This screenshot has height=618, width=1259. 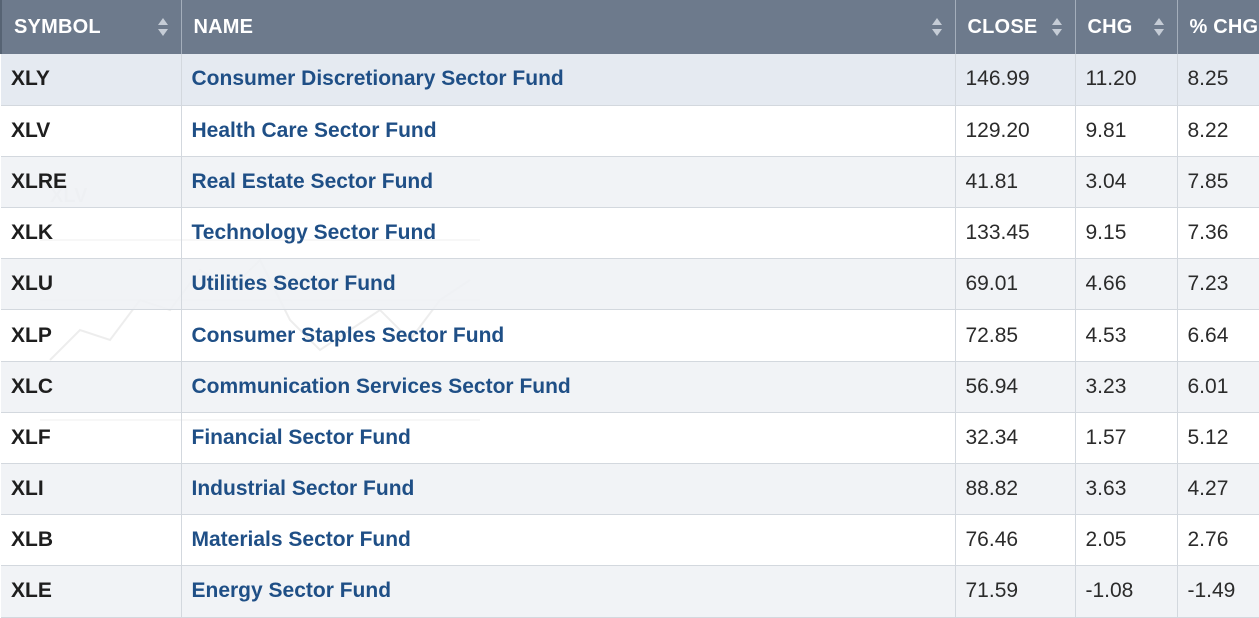 What do you see at coordinates (1218, 387) in the screenshot?
I see `pct-chg-cell: 6.01` at bounding box center [1218, 387].